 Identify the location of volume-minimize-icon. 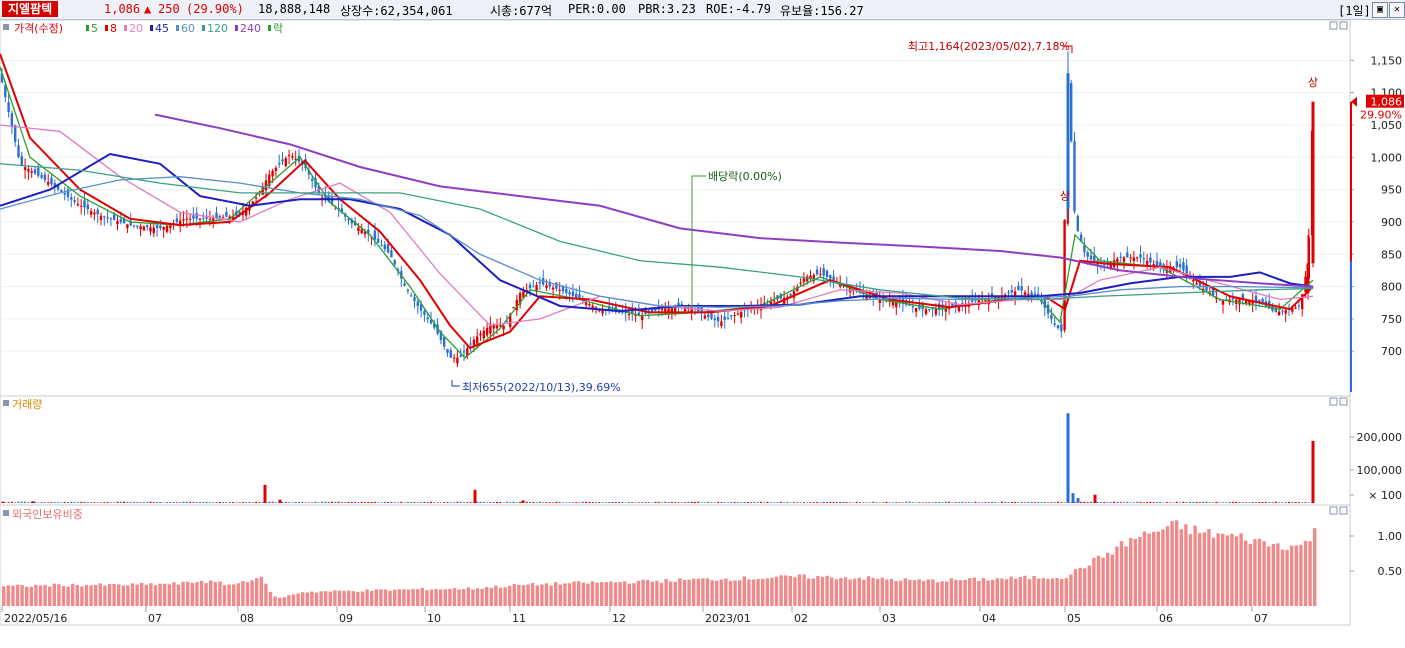
(1333, 401).